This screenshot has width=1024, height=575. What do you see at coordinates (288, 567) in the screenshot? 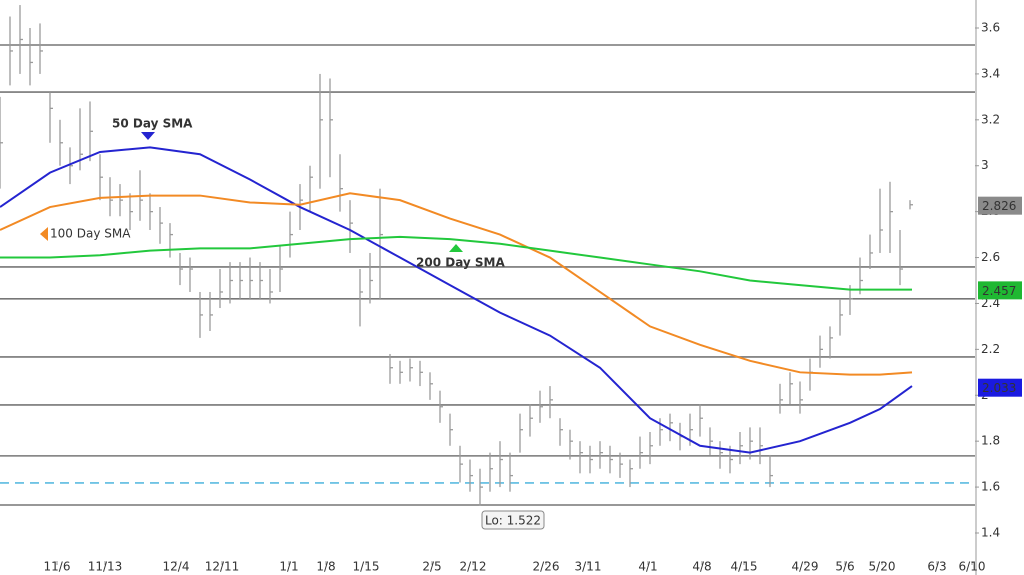
I see `x-tick-label: 1/1` at bounding box center [288, 567].